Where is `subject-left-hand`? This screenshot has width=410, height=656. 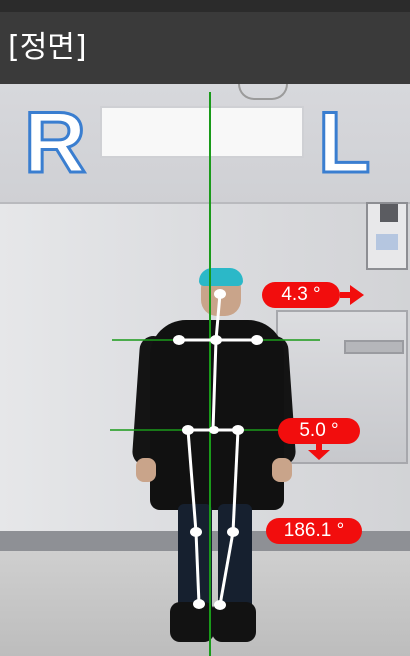 subject-left-hand is located at coordinates (282, 470).